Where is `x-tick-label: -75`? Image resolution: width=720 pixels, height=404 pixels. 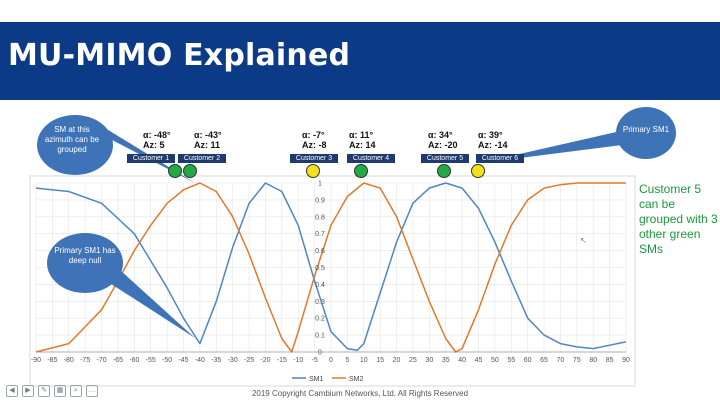 x-tick-label: -75 is located at coordinates (85, 360).